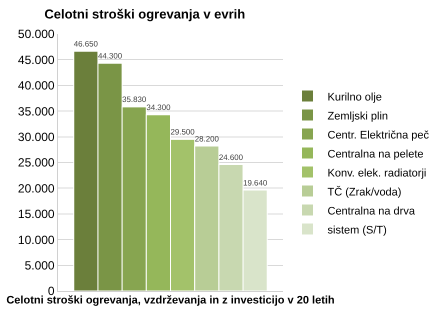 Image resolution: width=444 pixels, height=319 pixels. Describe the element at coordinates (36, 59) in the screenshot. I see `y-tick-label: 45.000` at that location.